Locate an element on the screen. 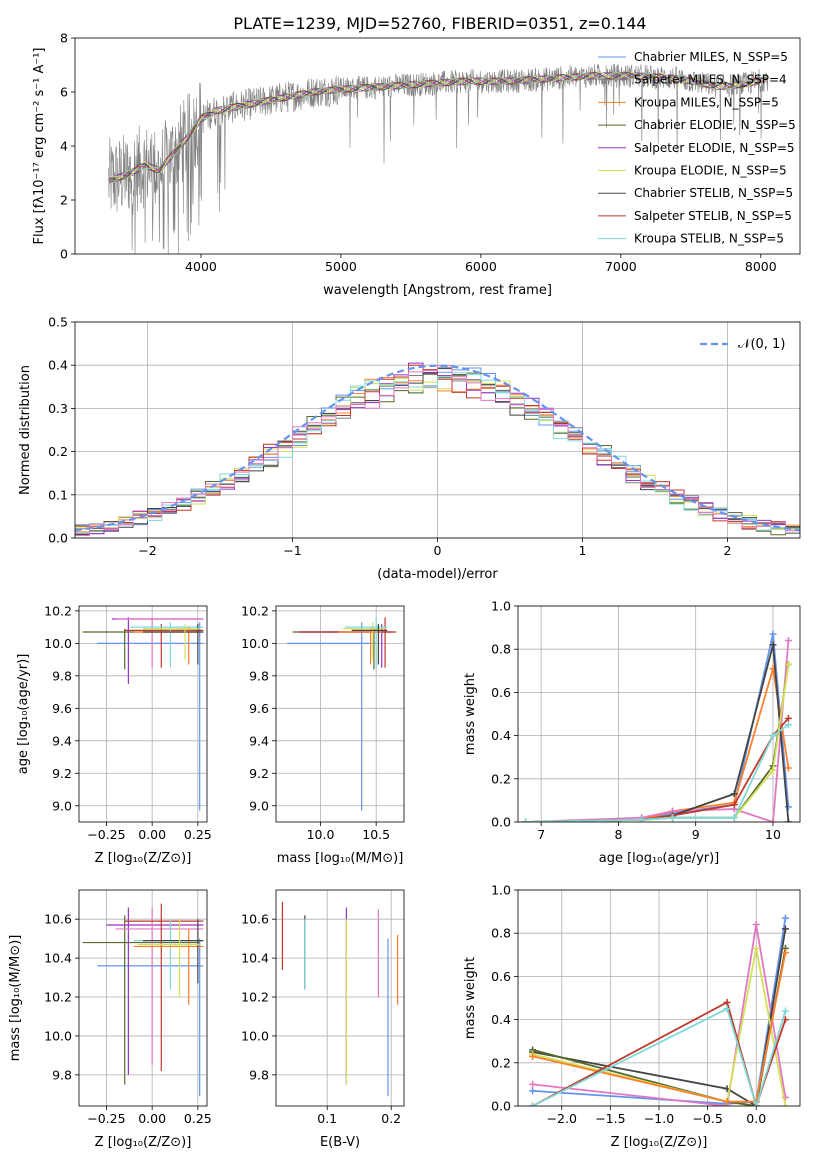 This screenshot has height=1170, width=819. x-tick-label: −2.0 is located at coordinates (562, 1118).